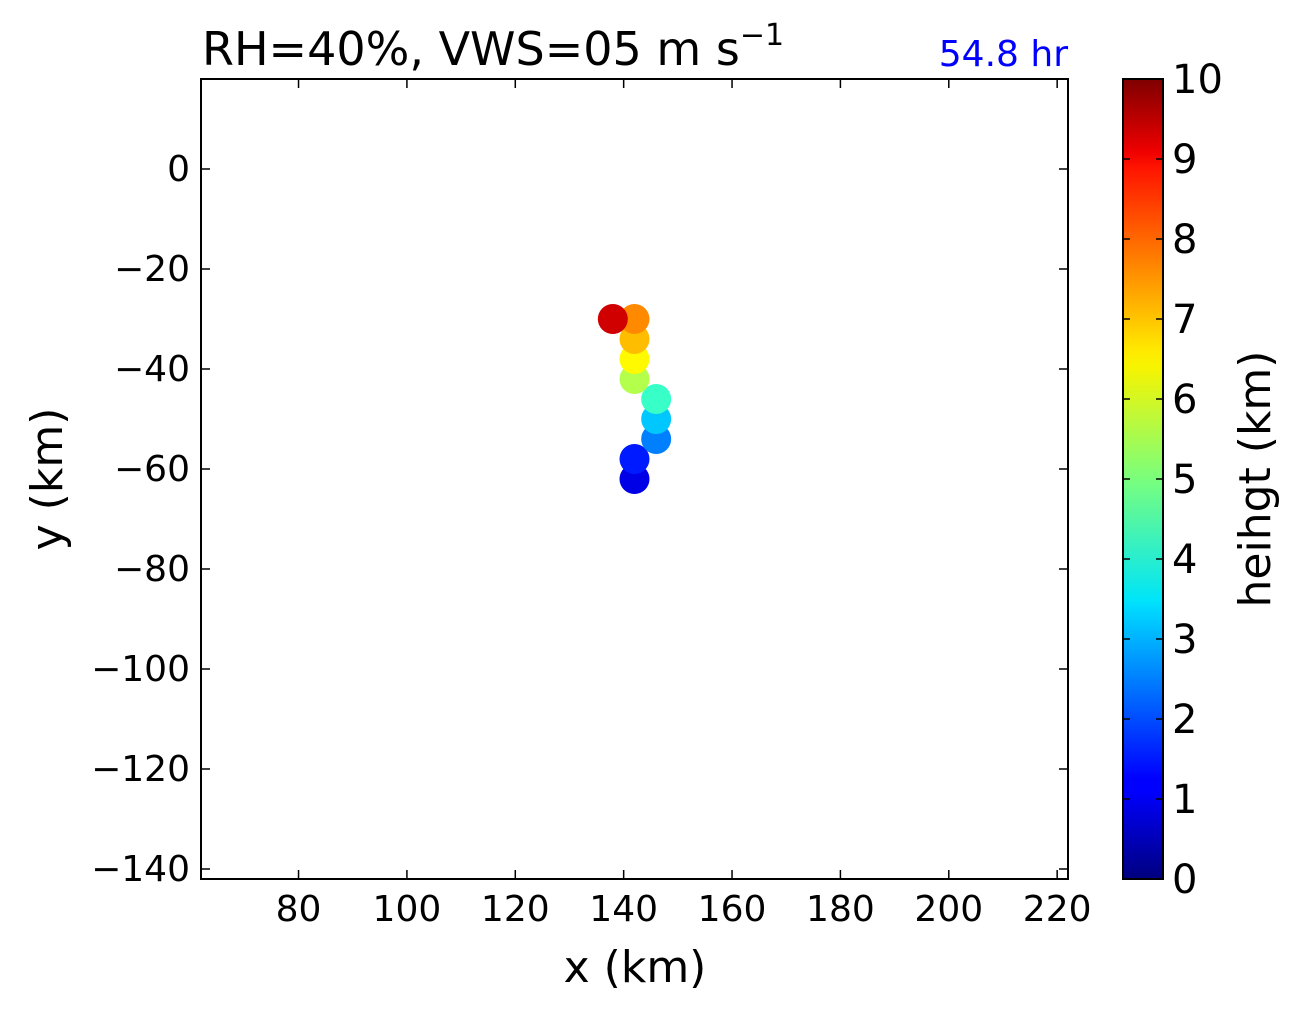 This screenshot has width=1304, height=1012. I want to click on x-tick-label: 180, so click(840, 909).